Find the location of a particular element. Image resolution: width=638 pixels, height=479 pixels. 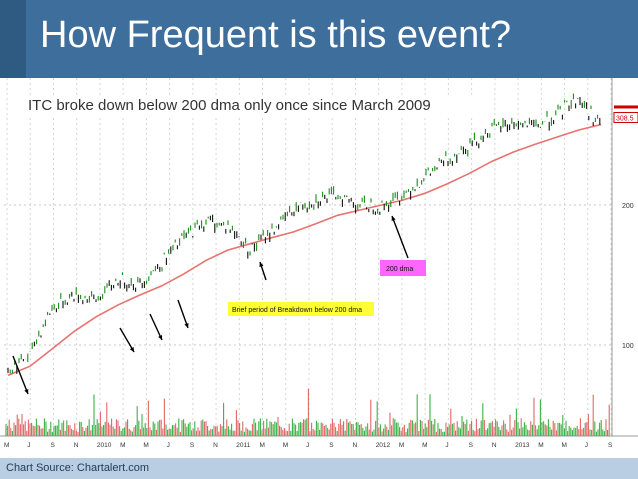

annotation-breakdown-box is located at coordinates (301, 309).